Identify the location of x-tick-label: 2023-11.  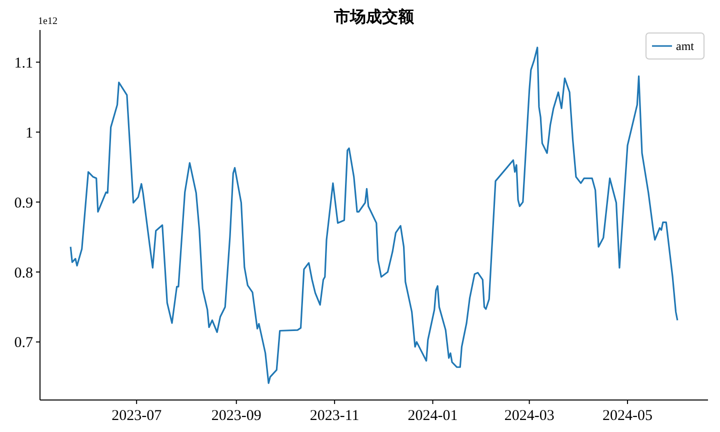
(335, 416).